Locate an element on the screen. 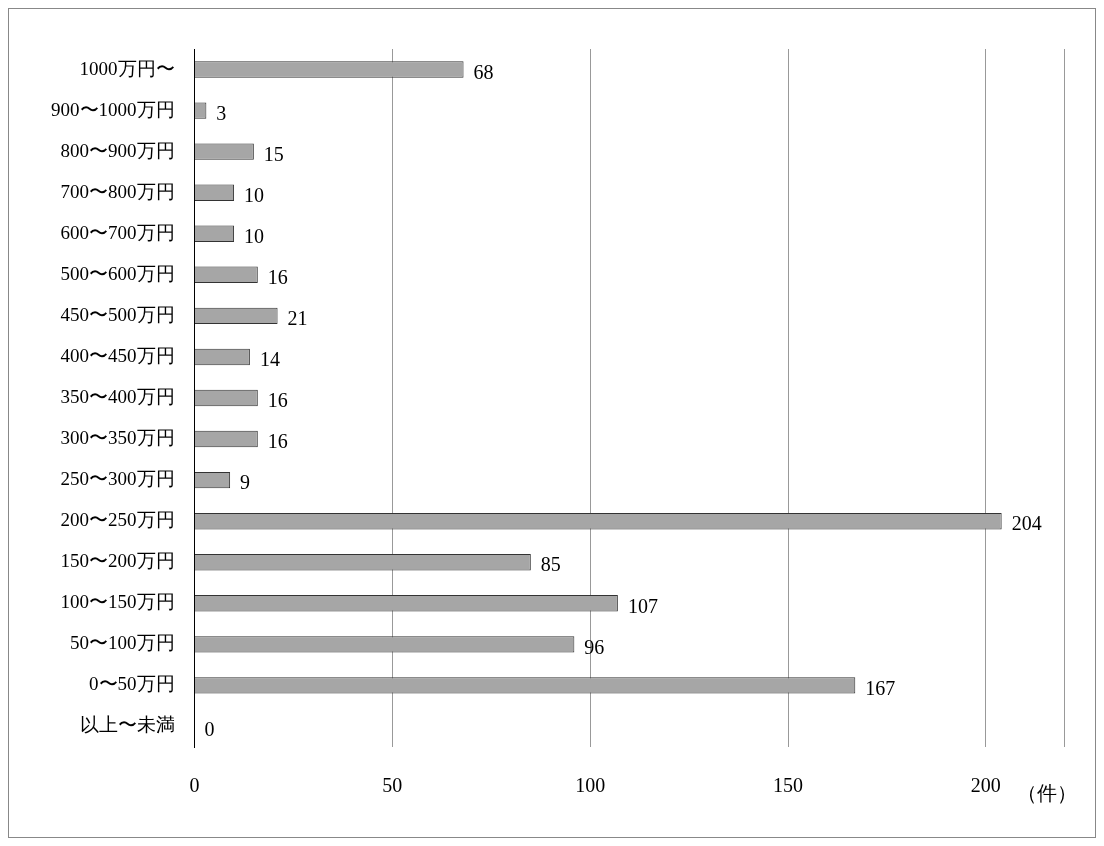  y-tick-label: 1000万円〜 is located at coordinates (127, 68).